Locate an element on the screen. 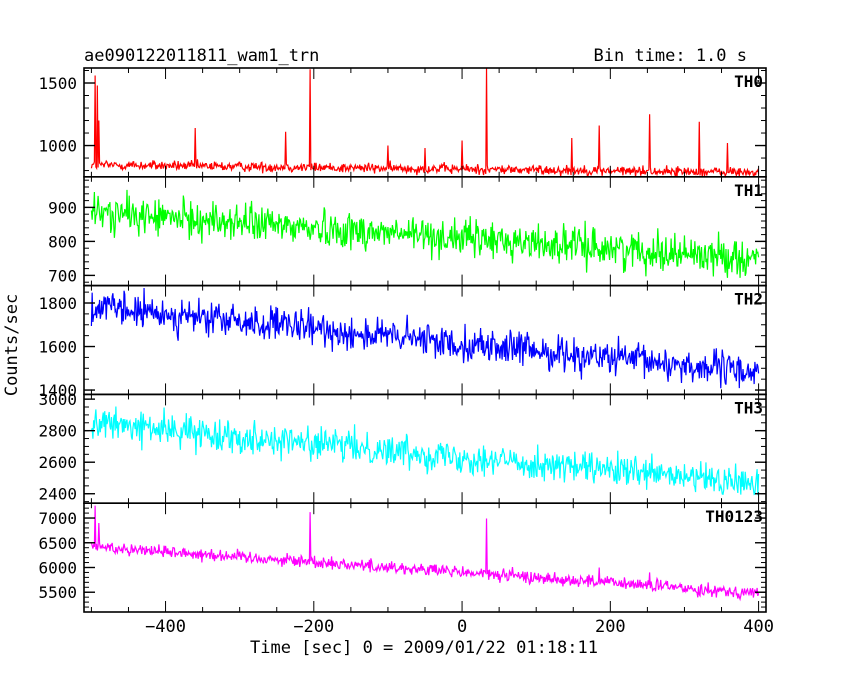 This screenshot has height=680, width=850. y-tick-label: 5500 is located at coordinates (57, 592).